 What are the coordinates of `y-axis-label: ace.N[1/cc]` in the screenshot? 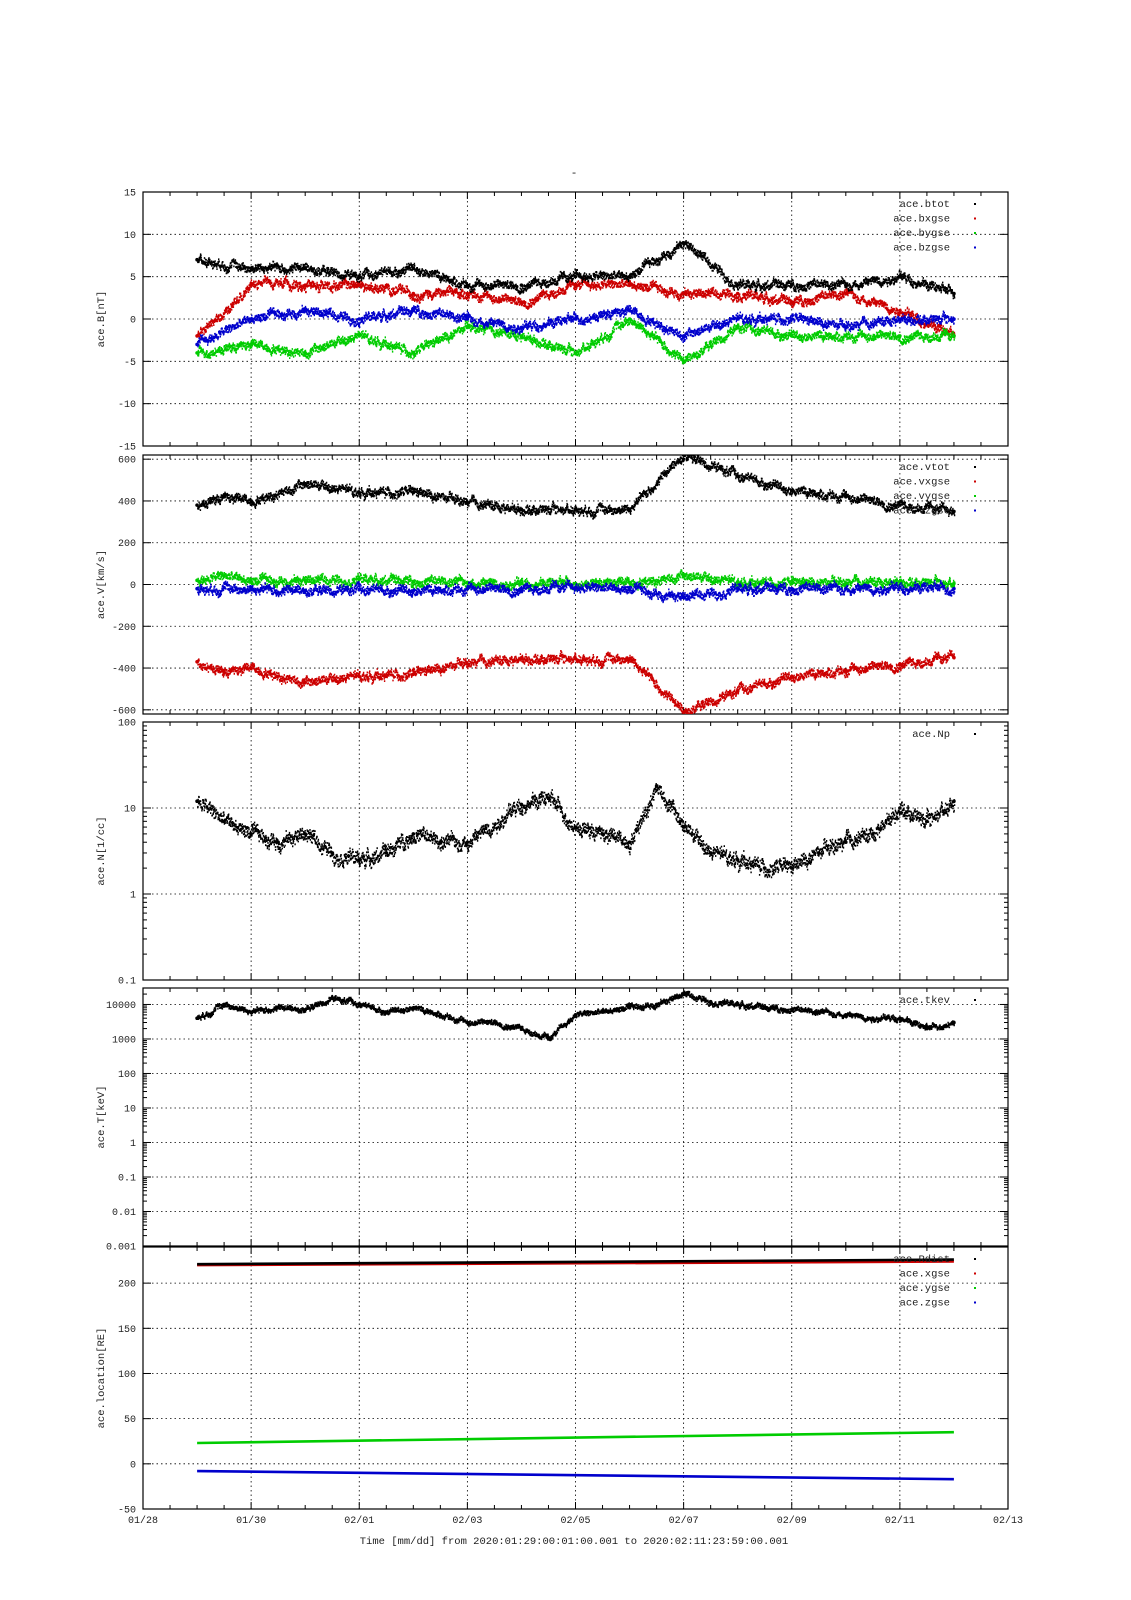 It's located at (102, 850).